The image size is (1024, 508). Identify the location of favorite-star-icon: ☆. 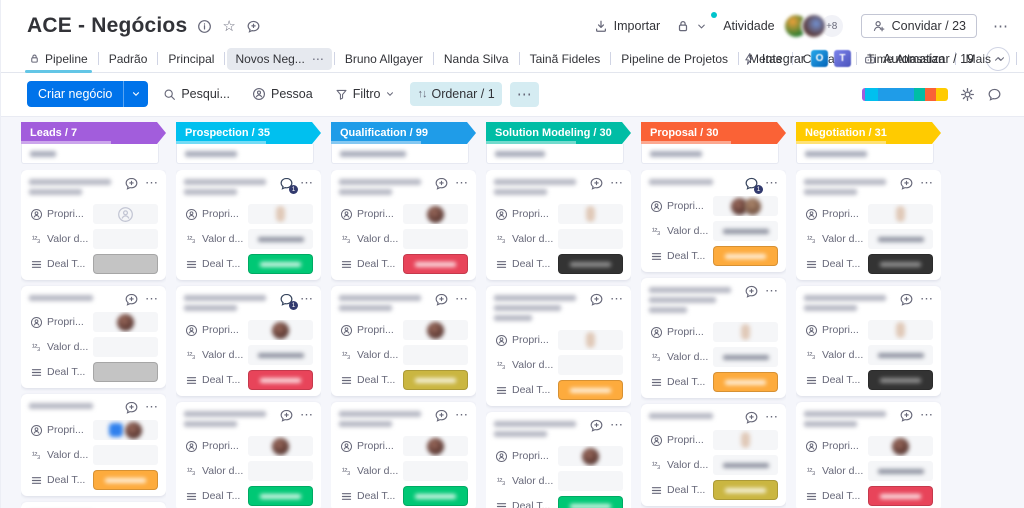
(229, 26).